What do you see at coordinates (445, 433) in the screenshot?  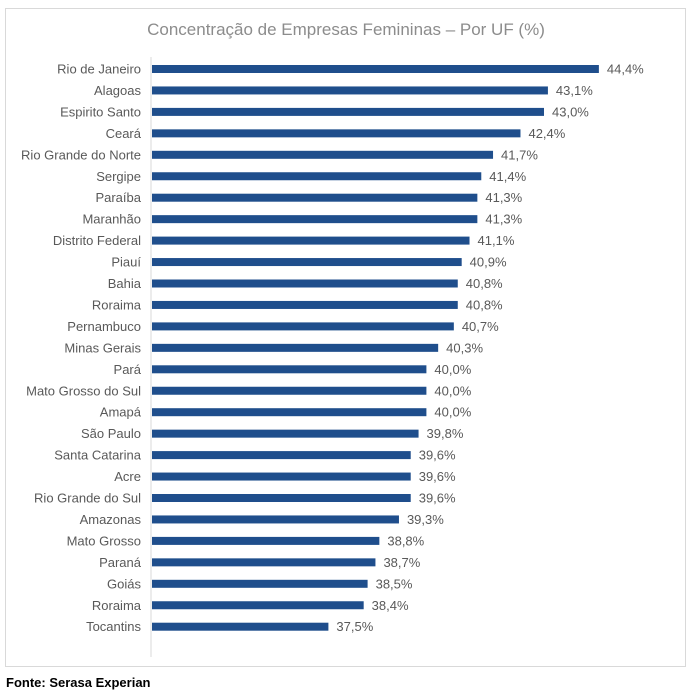 I see `data-label: 39,8%` at bounding box center [445, 433].